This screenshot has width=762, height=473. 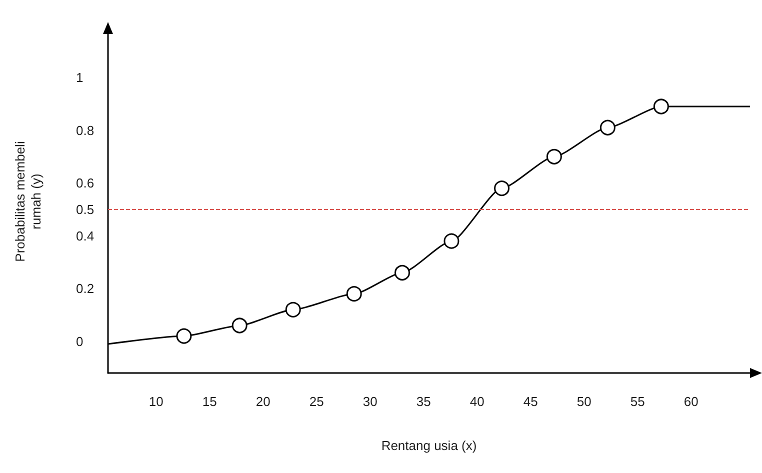 I want to click on x-tick-label: 45, so click(x=530, y=401).